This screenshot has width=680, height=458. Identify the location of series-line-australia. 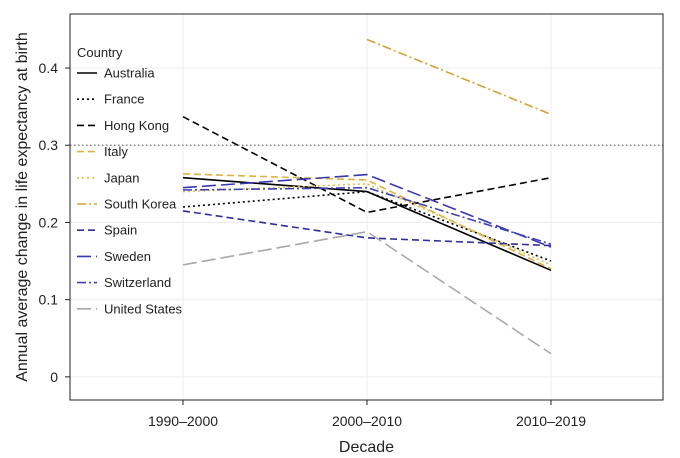
(367, 224).